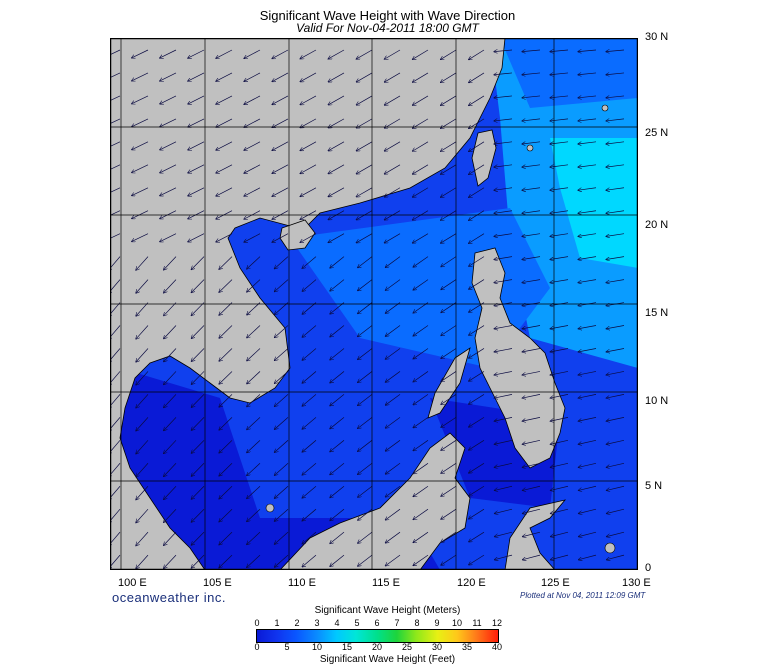 This screenshot has height=665, width=775. What do you see at coordinates (337, 623) in the screenshot?
I see `legend-meters-tick: 4` at bounding box center [337, 623].